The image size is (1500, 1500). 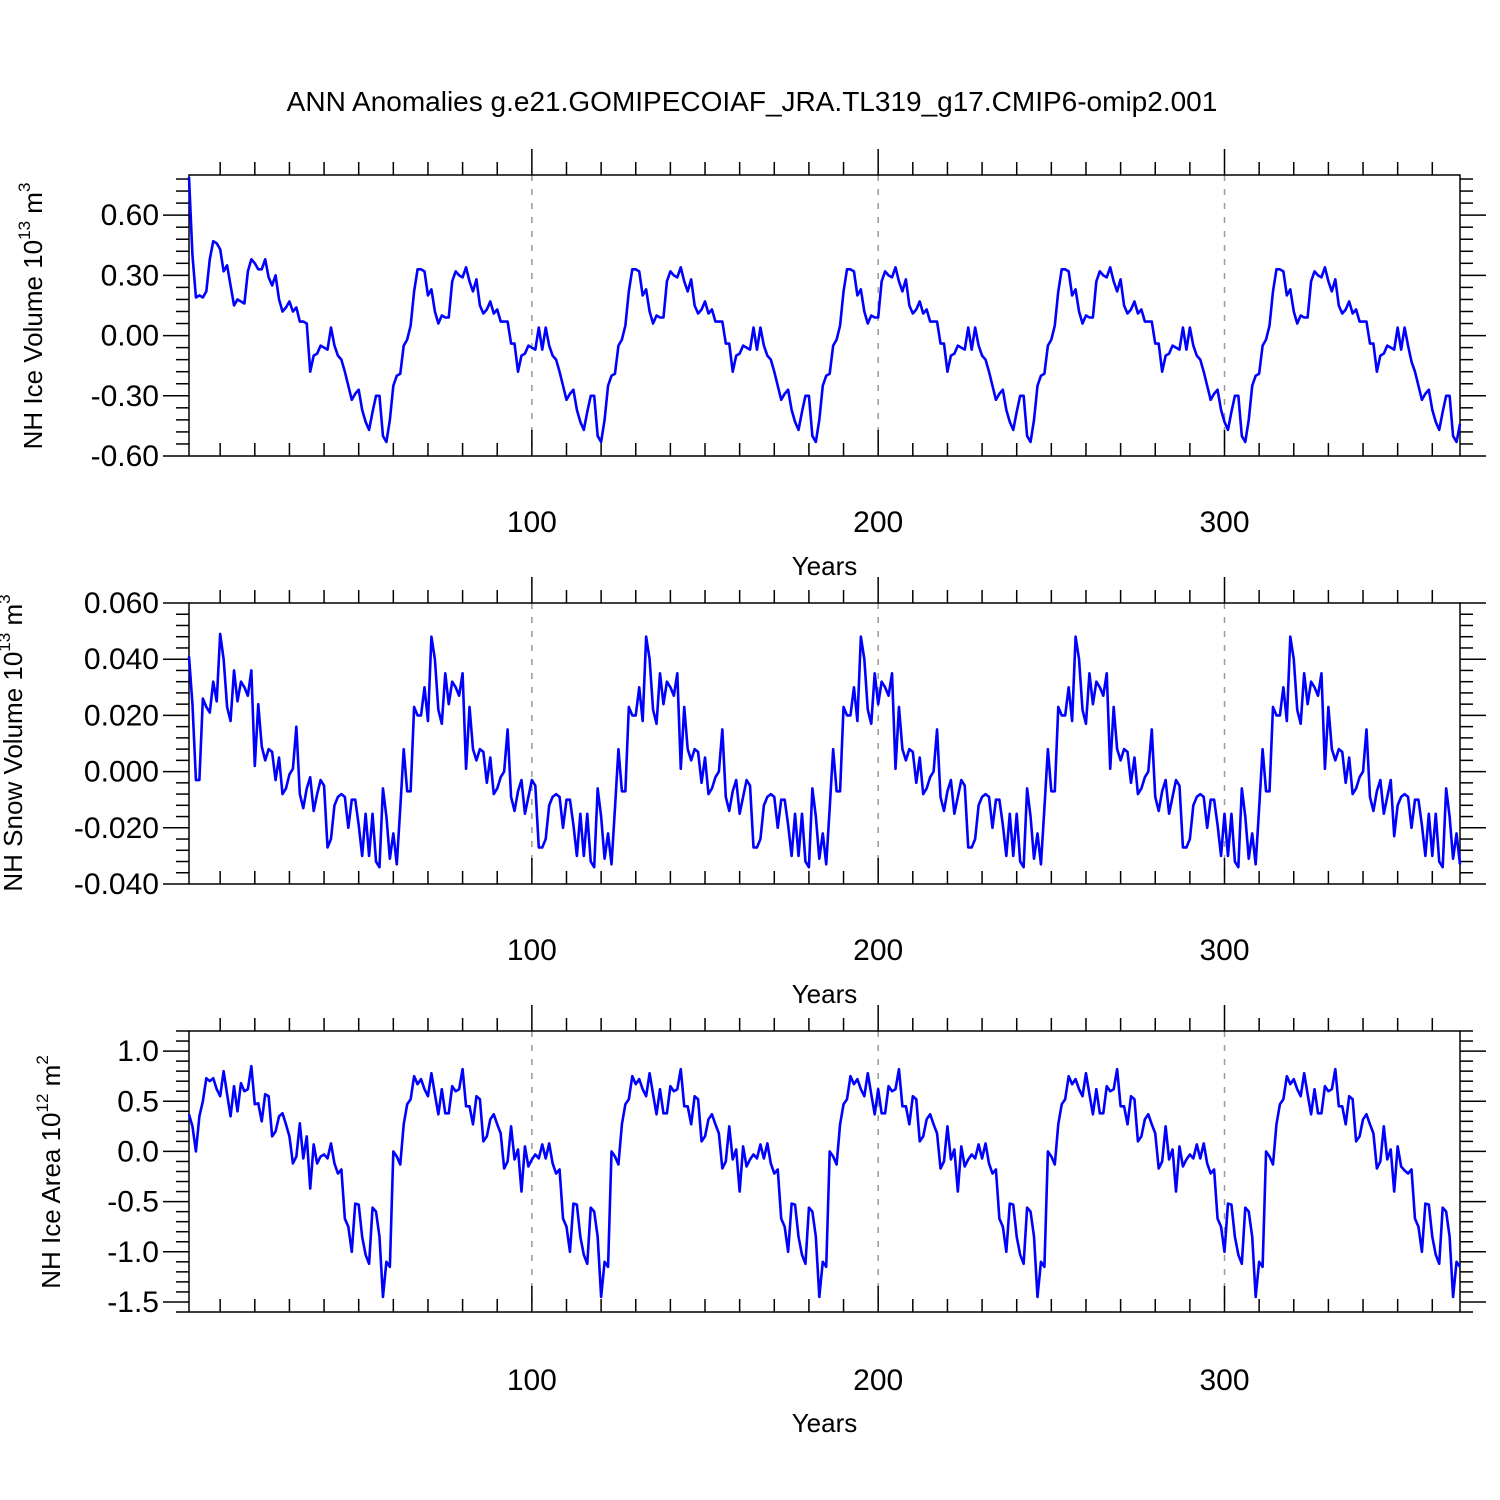 What do you see at coordinates (125, 456) in the screenshot?
I see `y-tick-label: -0.60` at bounding box center [125, 456].